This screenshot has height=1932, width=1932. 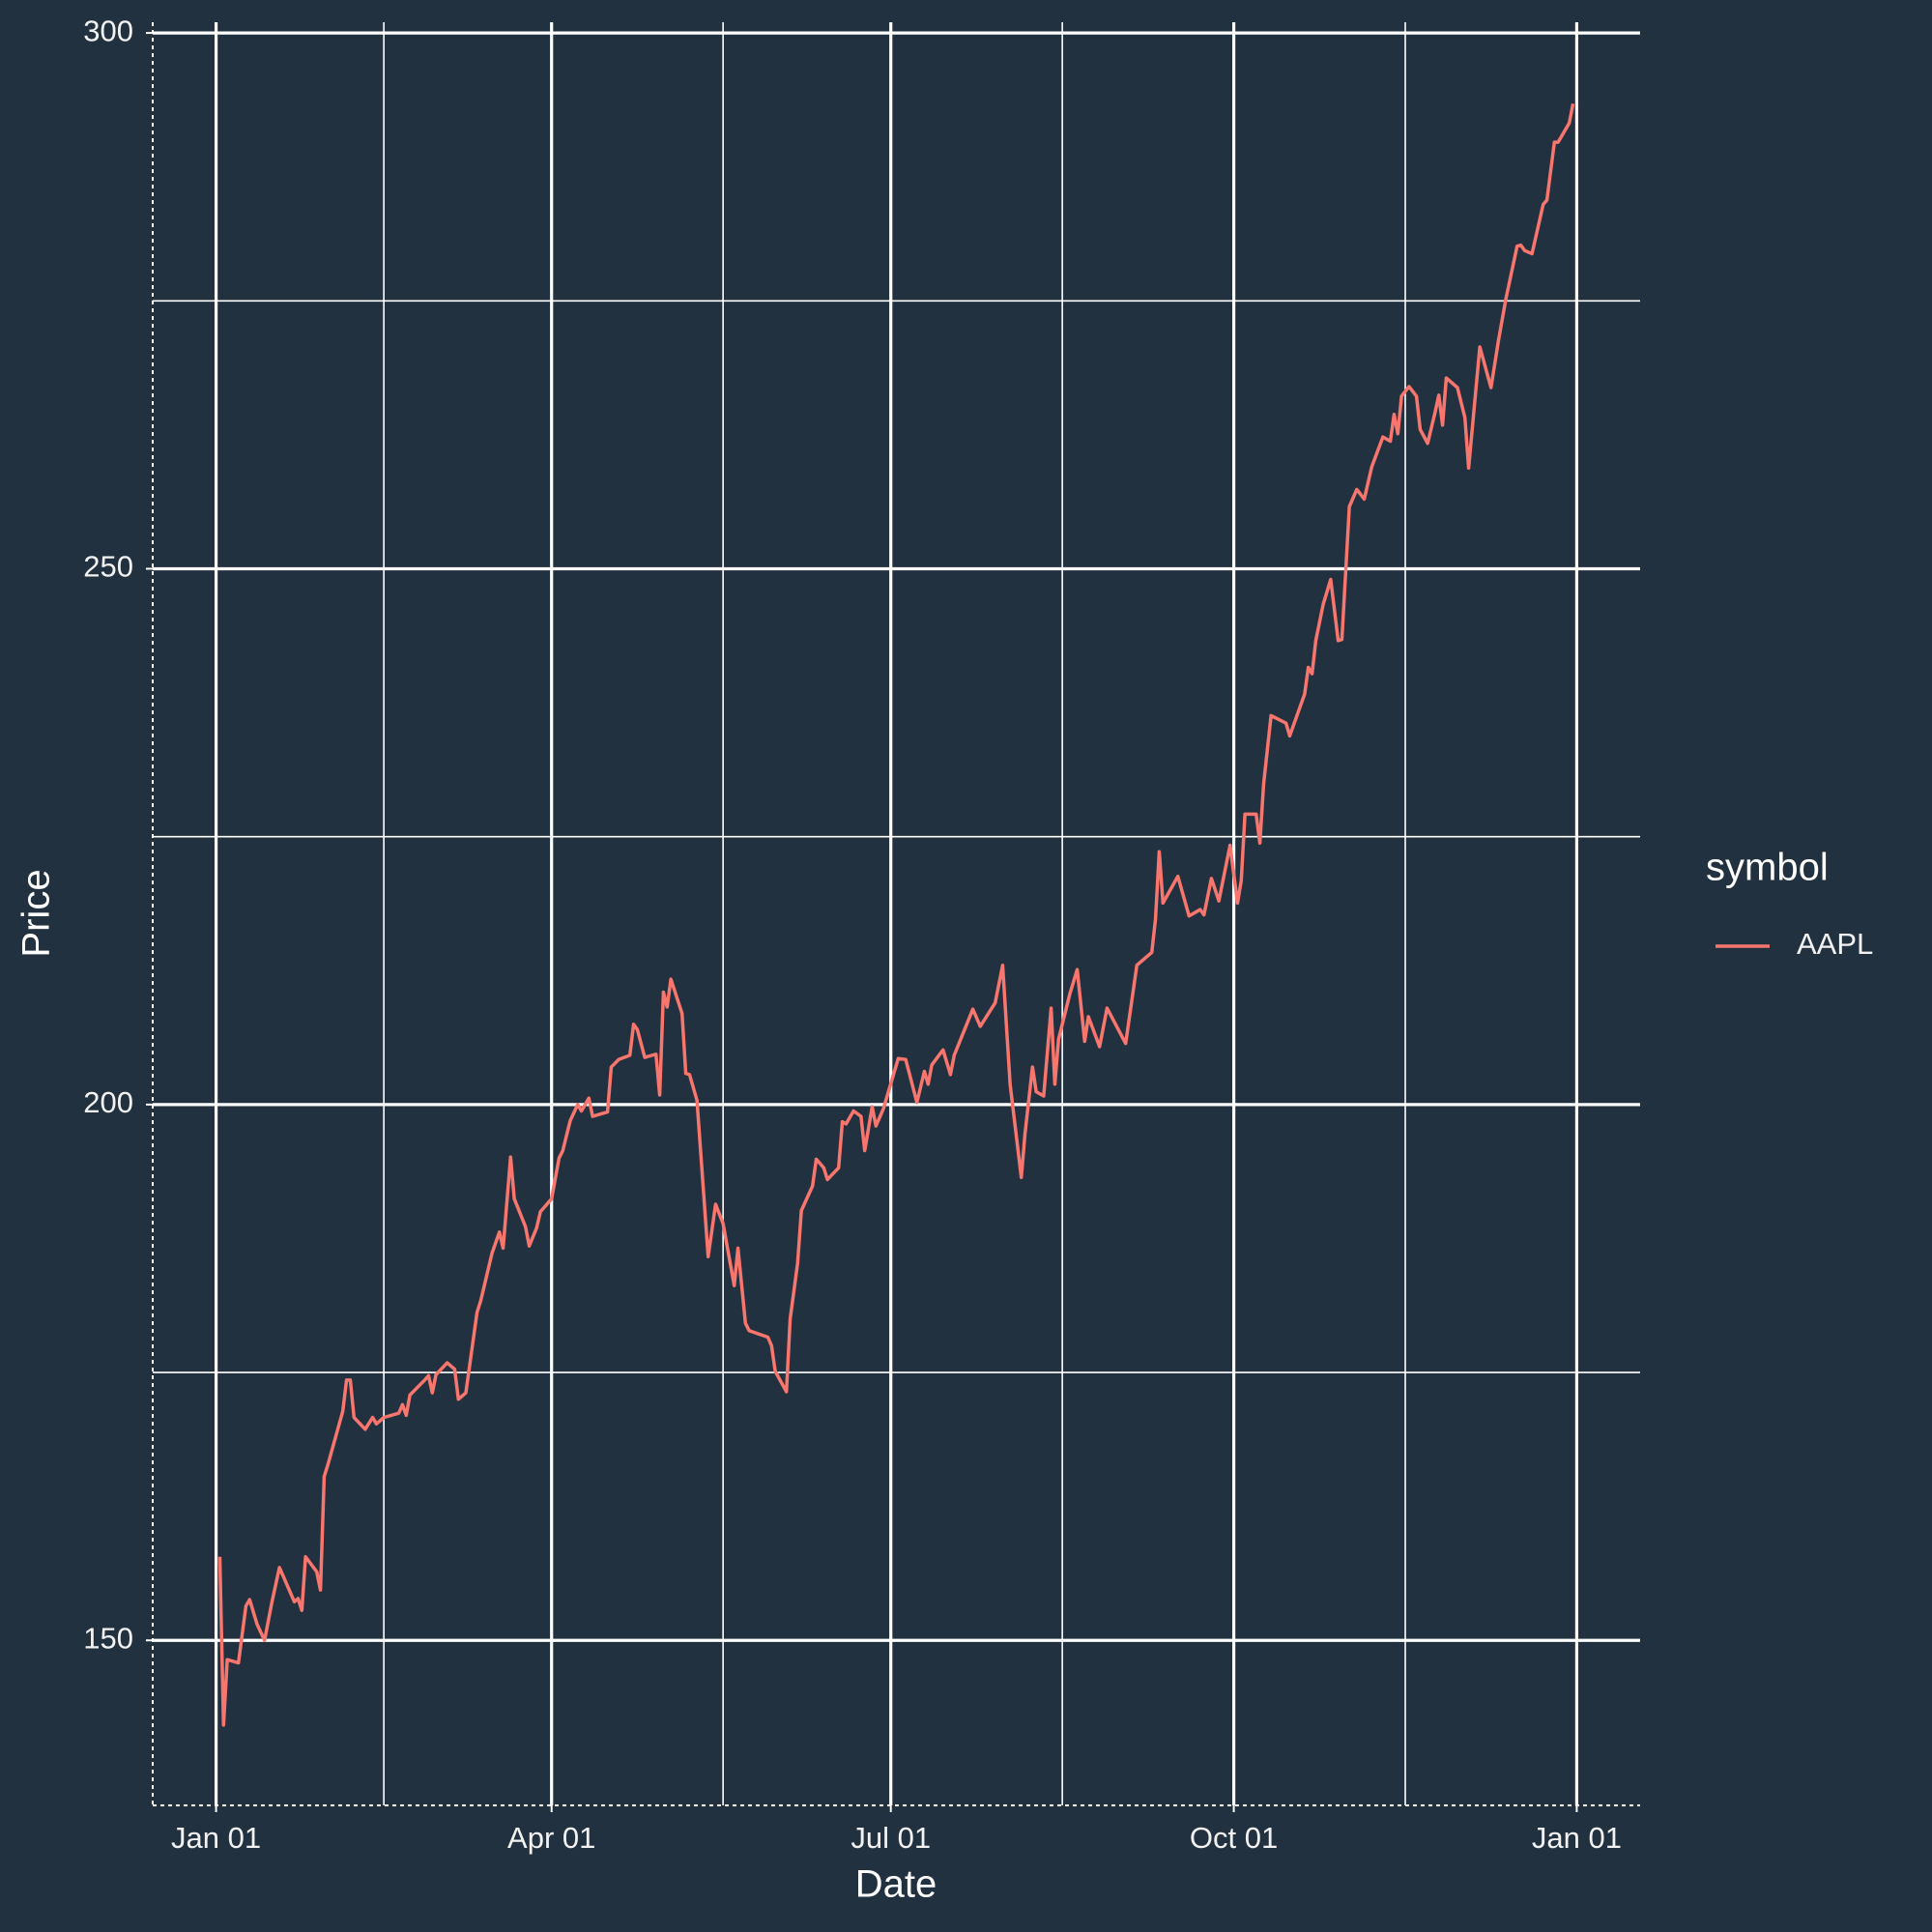 I want to click on y-axis-title: Price, so click(x=36, y=913).